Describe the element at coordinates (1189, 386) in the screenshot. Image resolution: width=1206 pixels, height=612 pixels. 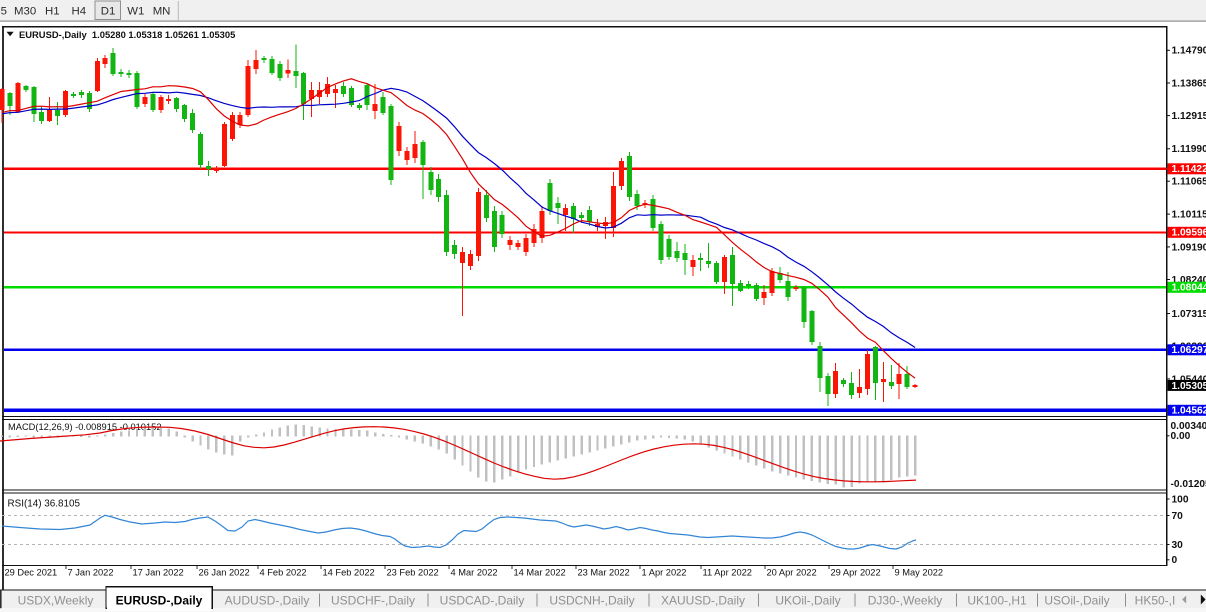
I see `svg-text: 1.05305` at that location.